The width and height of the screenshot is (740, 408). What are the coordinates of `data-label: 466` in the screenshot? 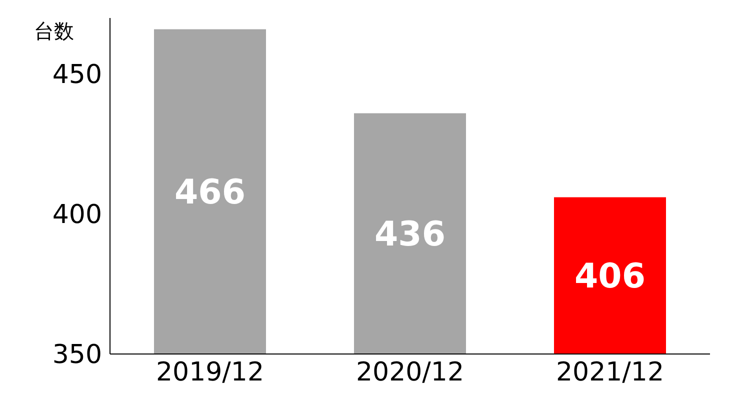 It's located at (210, 192).